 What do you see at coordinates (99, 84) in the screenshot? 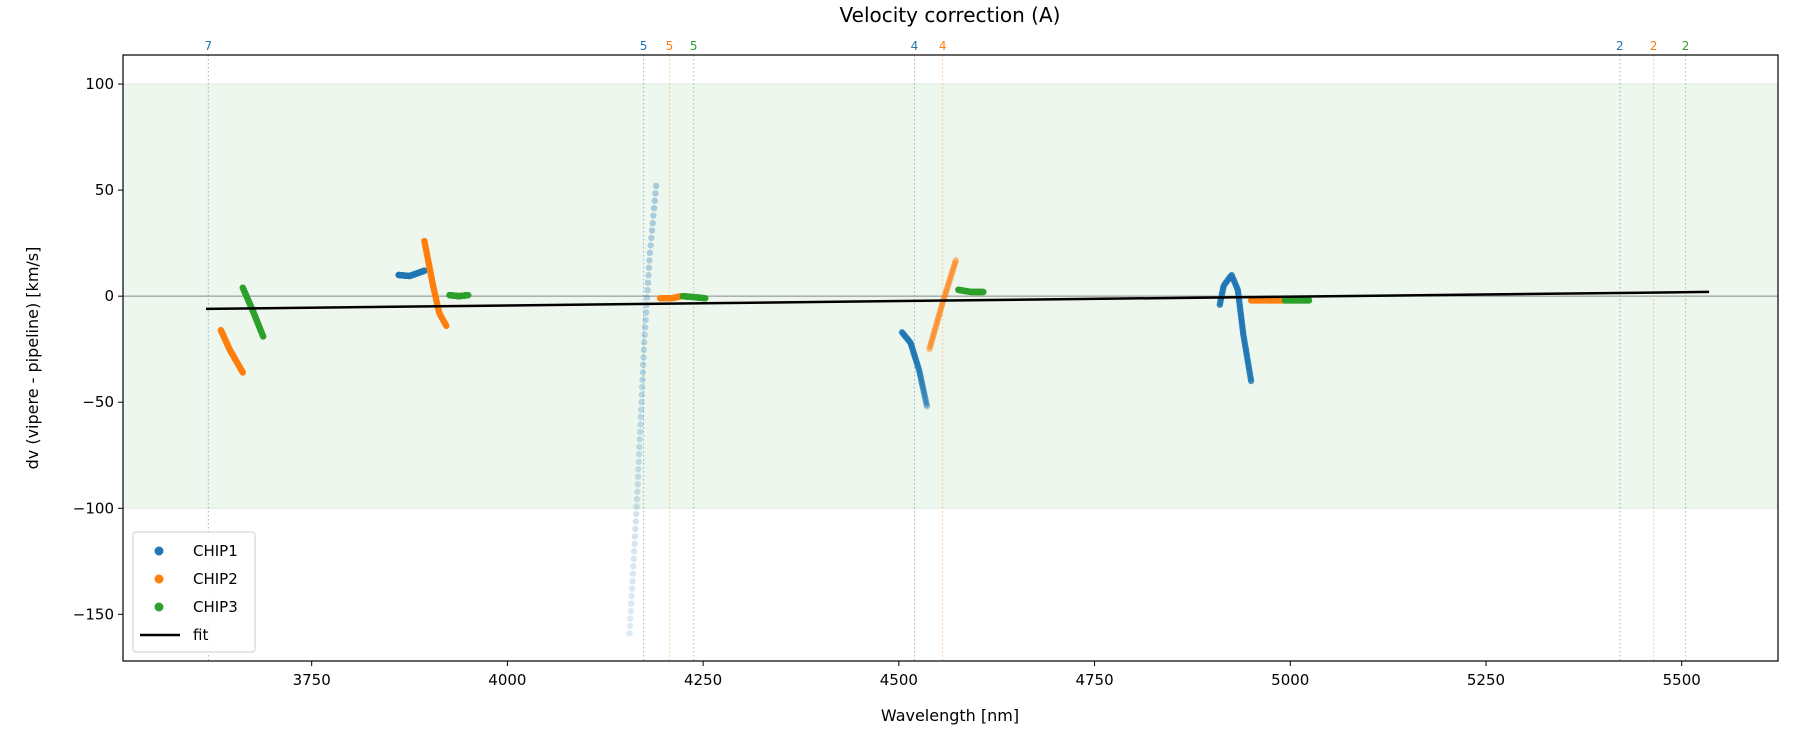
I see `y-tick-label: 100` at bounding box center [99, 84].